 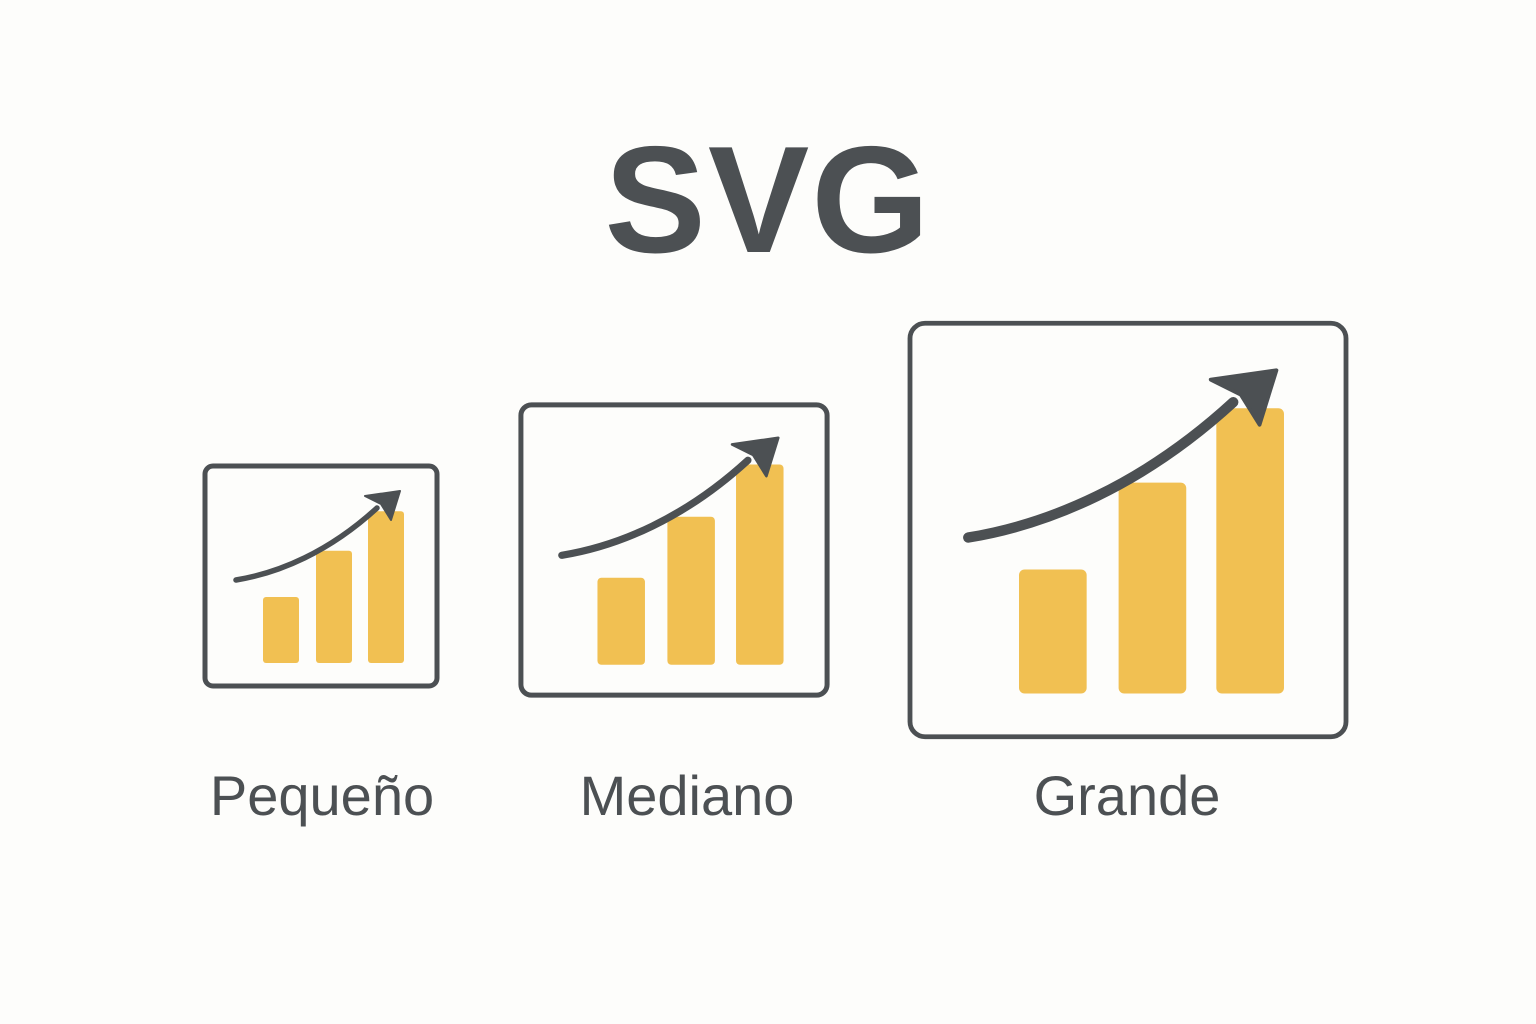 I want to click on icon-frame-large, so click(x=1128, y=530).